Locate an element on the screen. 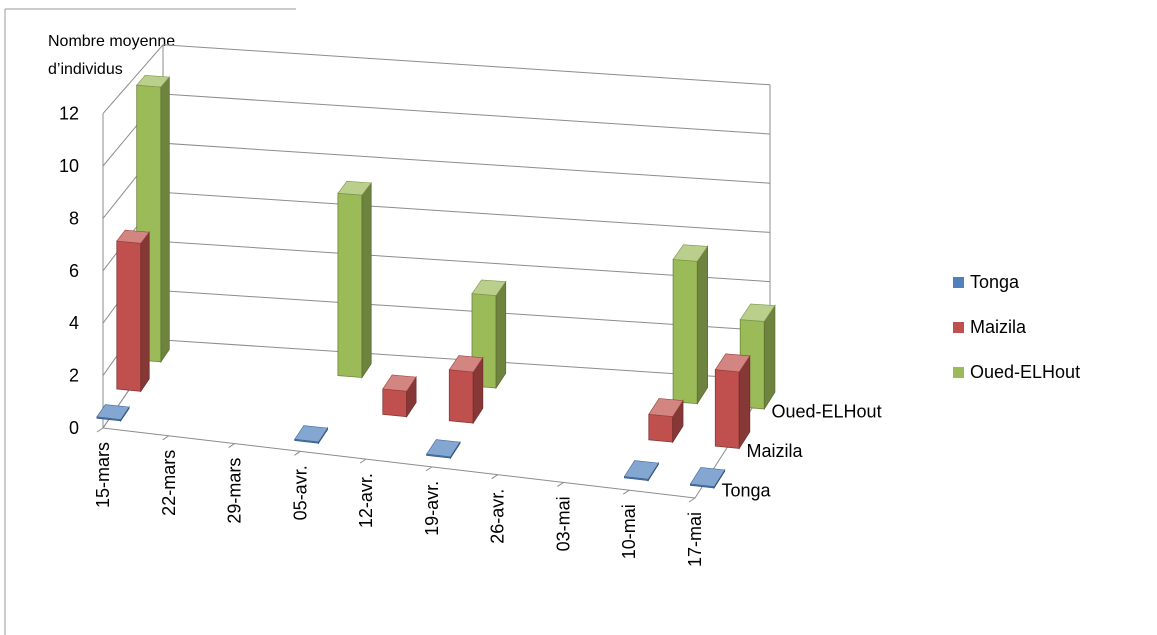  y-tick-label: 0 is located at coordinates (74, 428).